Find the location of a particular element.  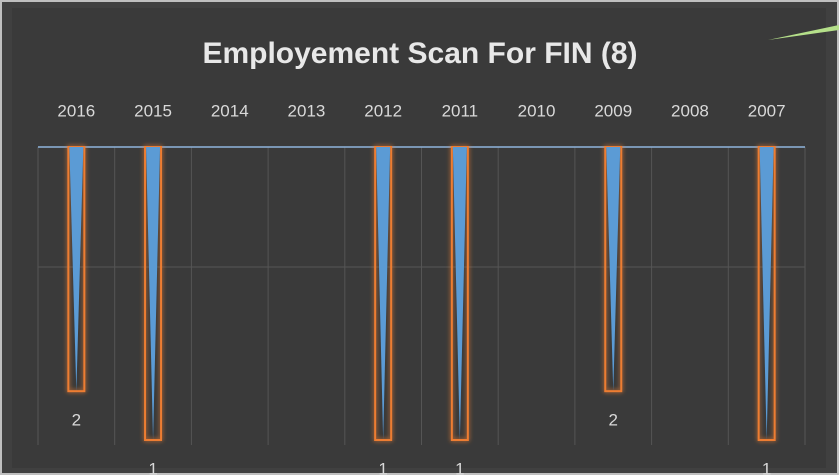

decoration is located at coordinates (803, 32).